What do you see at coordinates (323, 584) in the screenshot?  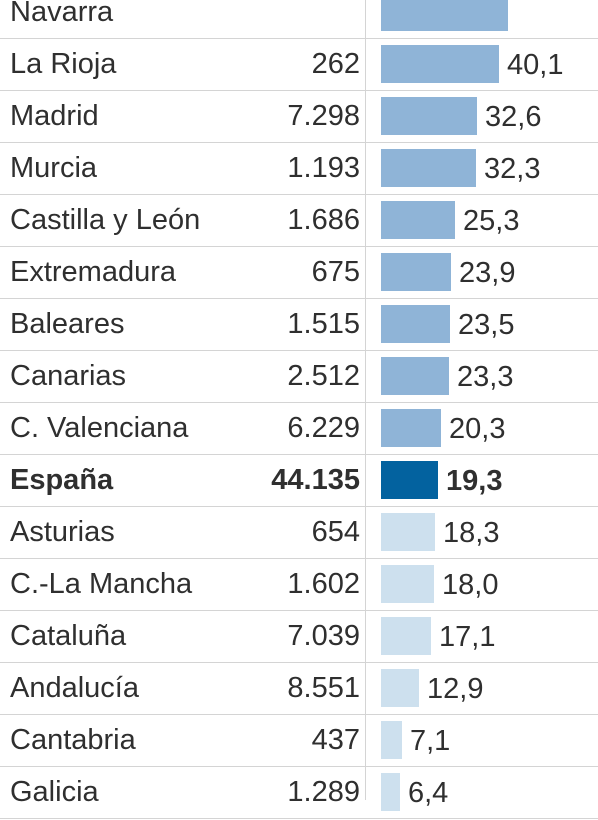 I see `cases-count: 1.602` at bounding box center [323, 584].